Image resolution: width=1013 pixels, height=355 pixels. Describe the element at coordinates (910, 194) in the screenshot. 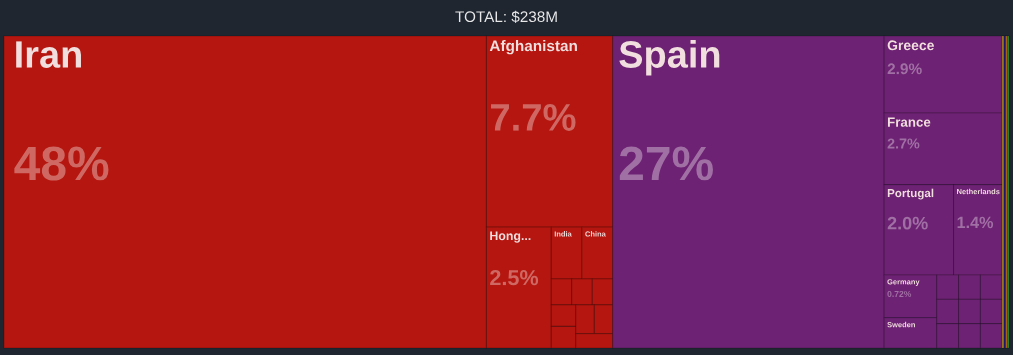

I see `category-label: Portugal` at that location.